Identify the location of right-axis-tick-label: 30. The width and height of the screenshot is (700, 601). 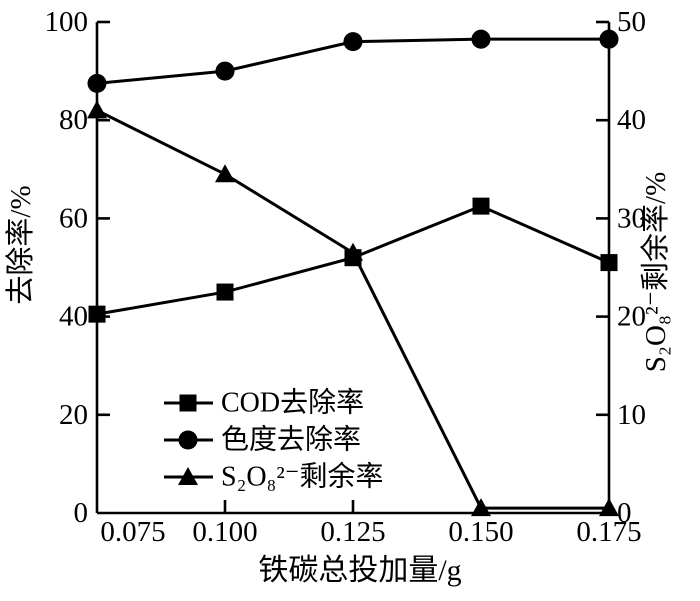
(631, 218).